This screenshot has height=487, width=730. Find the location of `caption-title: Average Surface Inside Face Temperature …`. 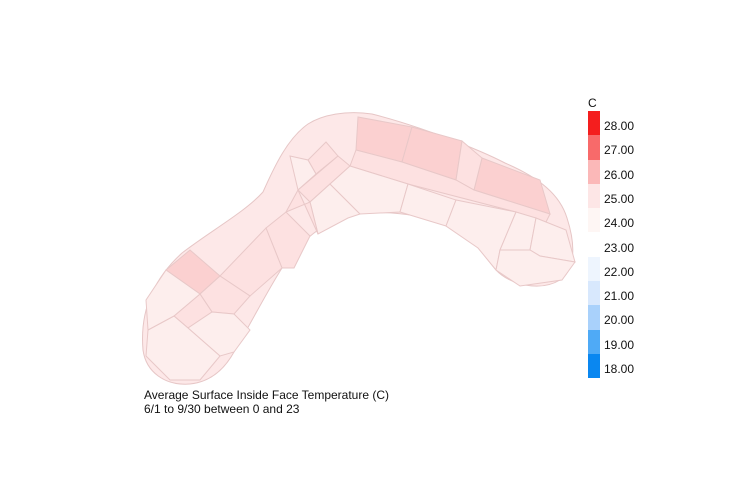

caption-title: Average Surface Inside Face Temperature … is located at coordinates (267, 395).